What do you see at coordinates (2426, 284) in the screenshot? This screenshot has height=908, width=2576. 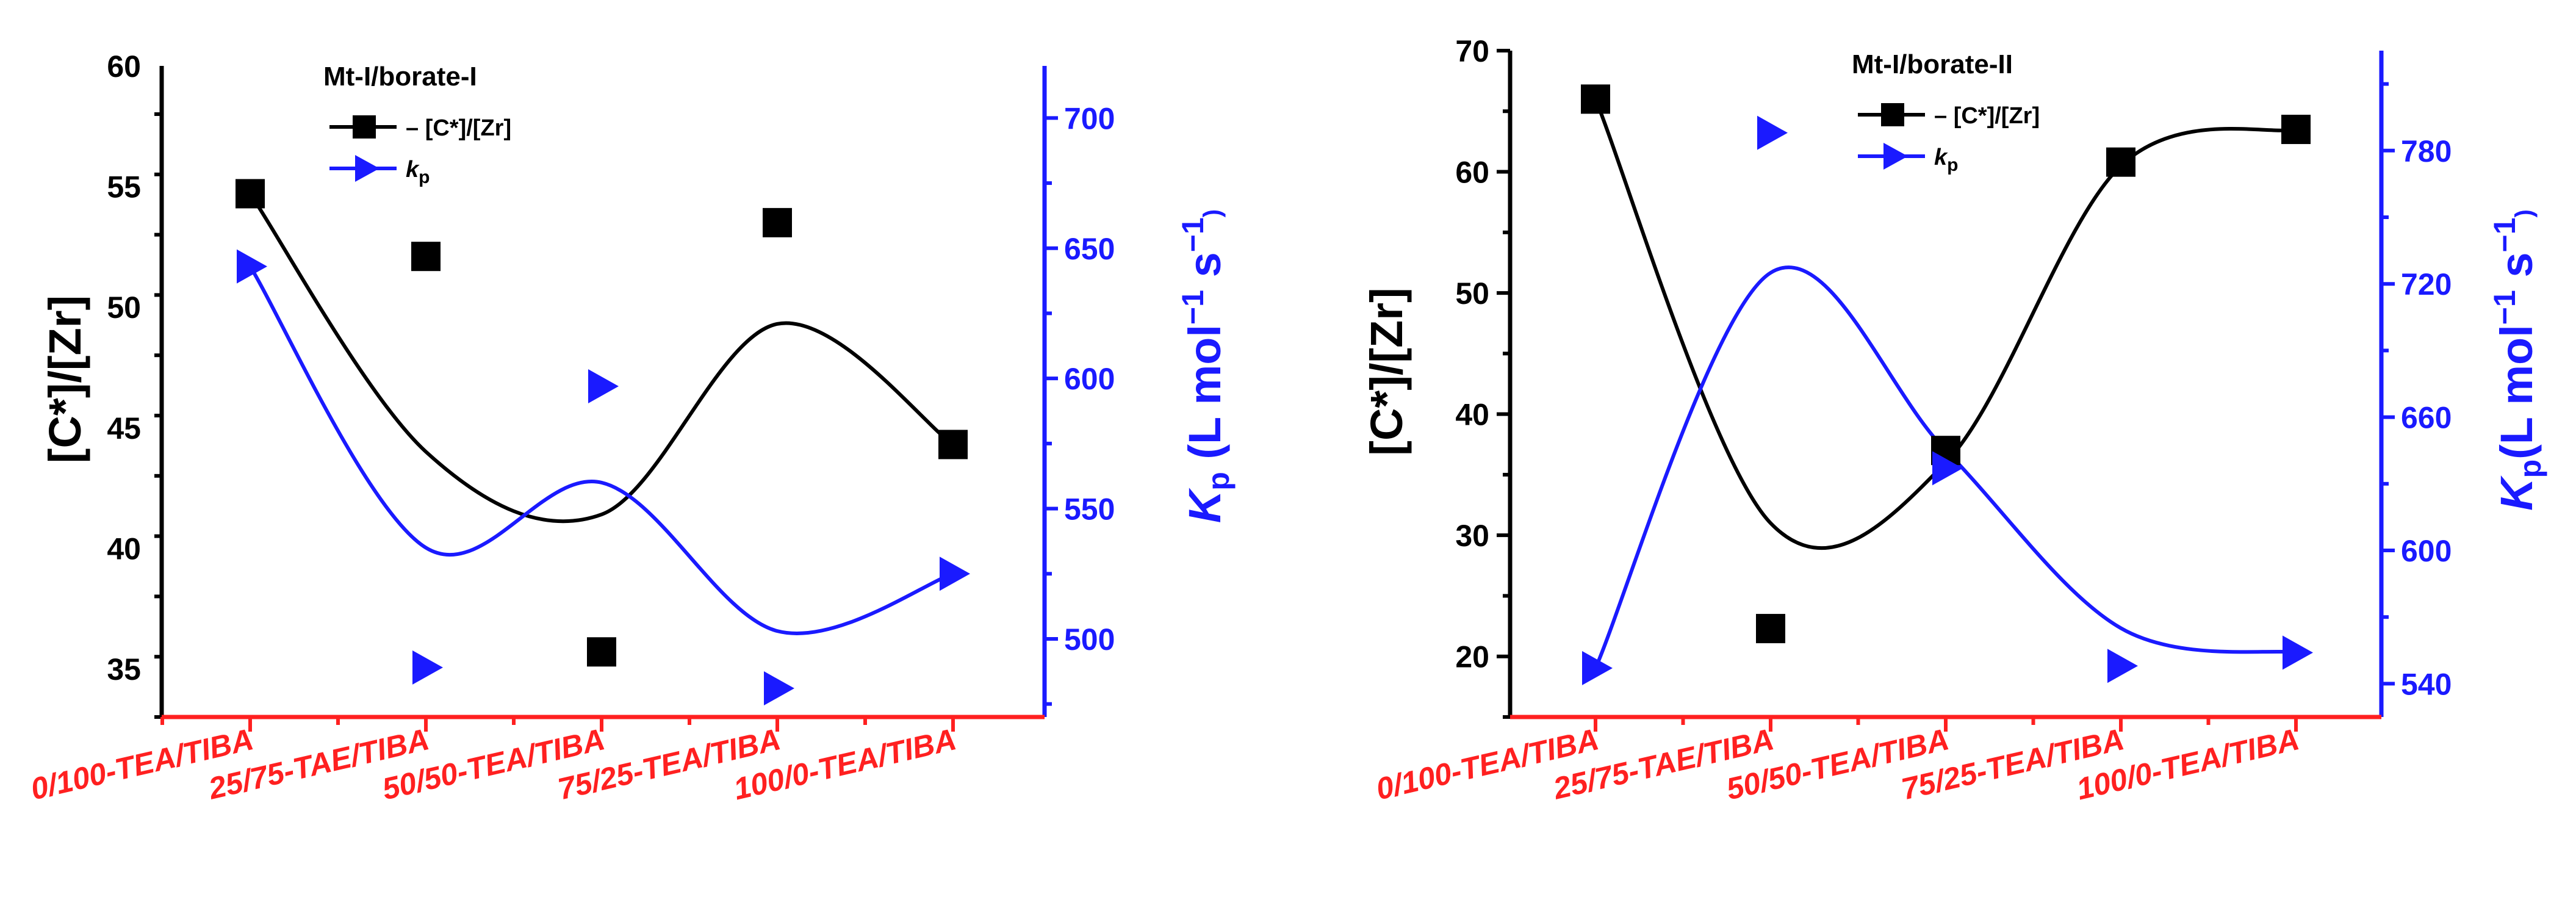 I see `right-tick-label: 720` at bounding box center [2426, 284].